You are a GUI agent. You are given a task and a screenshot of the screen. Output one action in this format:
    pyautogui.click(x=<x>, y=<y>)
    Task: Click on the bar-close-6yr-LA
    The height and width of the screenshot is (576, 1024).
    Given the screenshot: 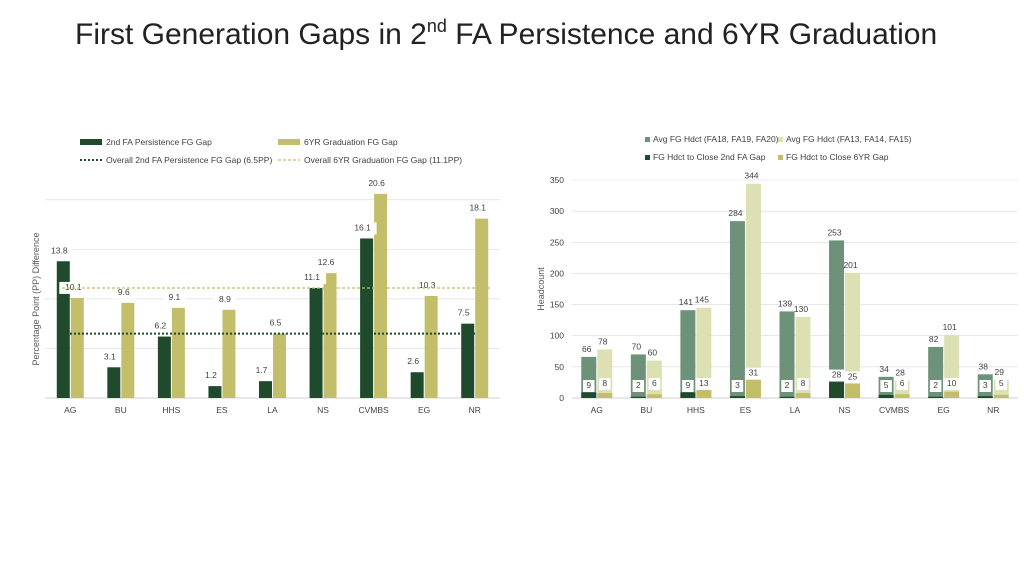 What is the action you would take?
    pyautogui.click(x=803, y=395)
    